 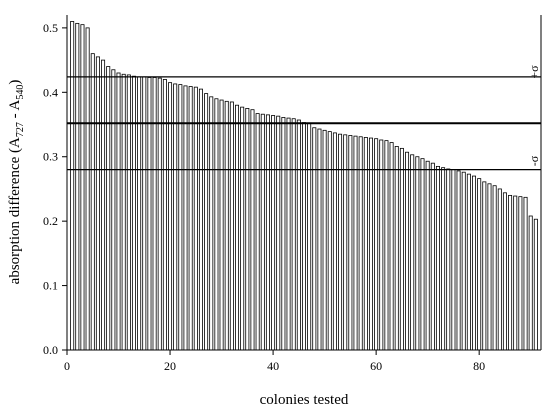 I want to click on x-axis-title: colonies tested, so click(x=304, y=400).